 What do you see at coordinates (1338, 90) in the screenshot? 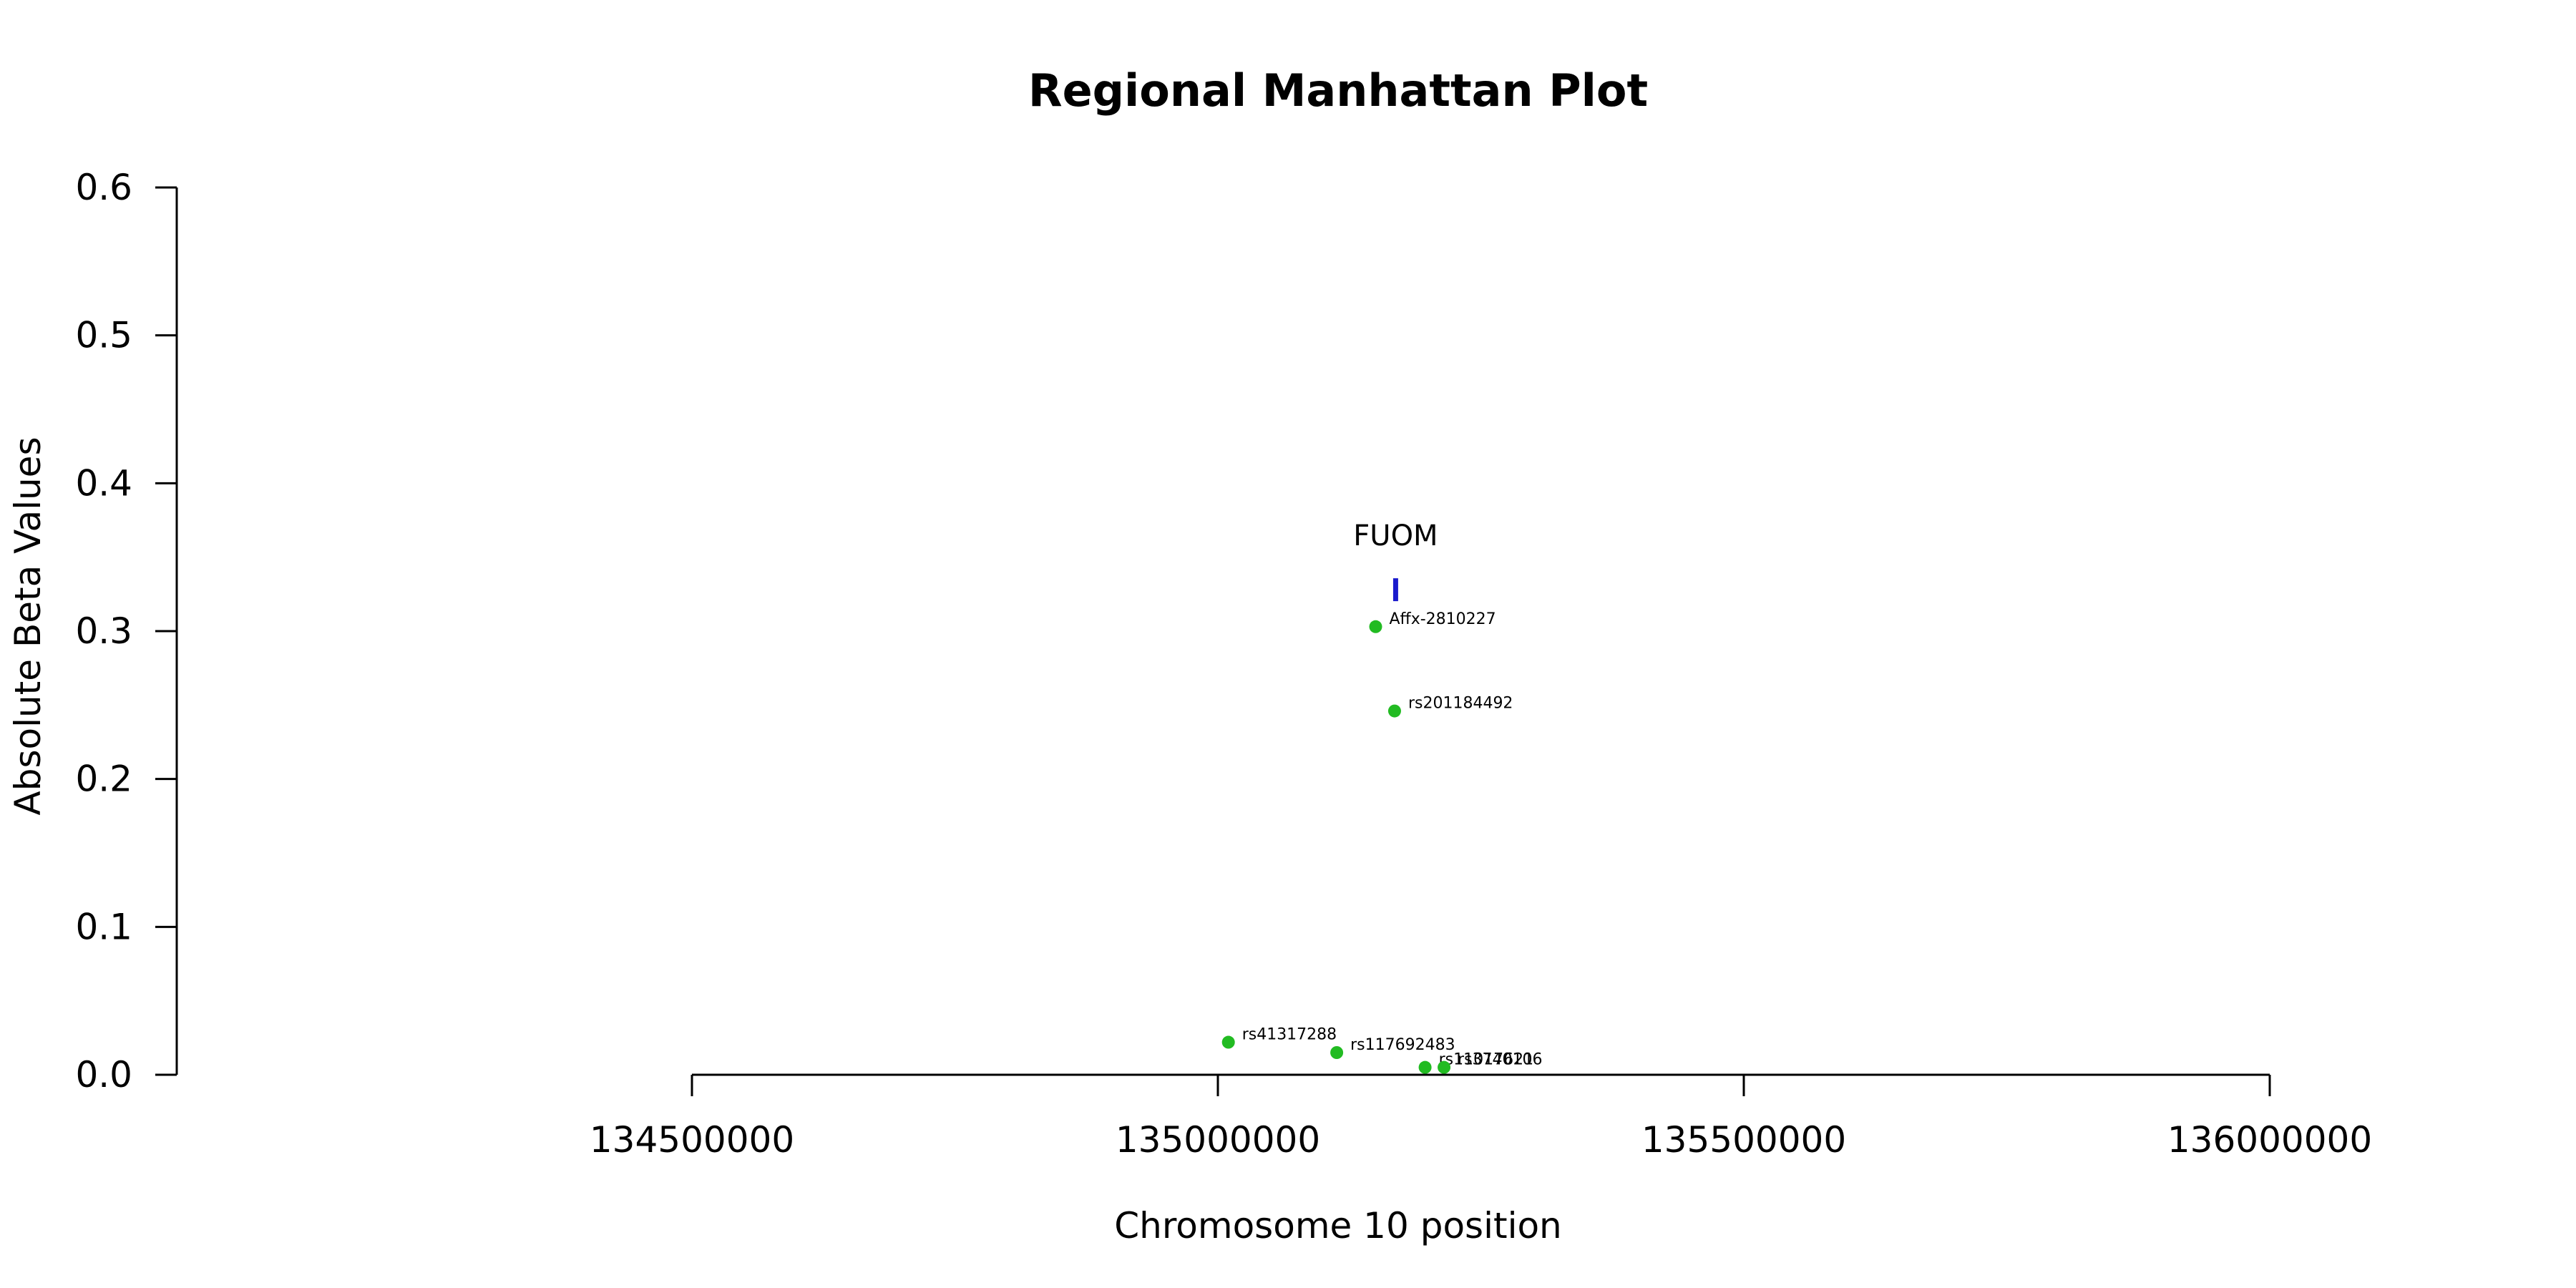
I see `chart-title: Regional Manhattan Plot` at bounding box center [1338, 90].